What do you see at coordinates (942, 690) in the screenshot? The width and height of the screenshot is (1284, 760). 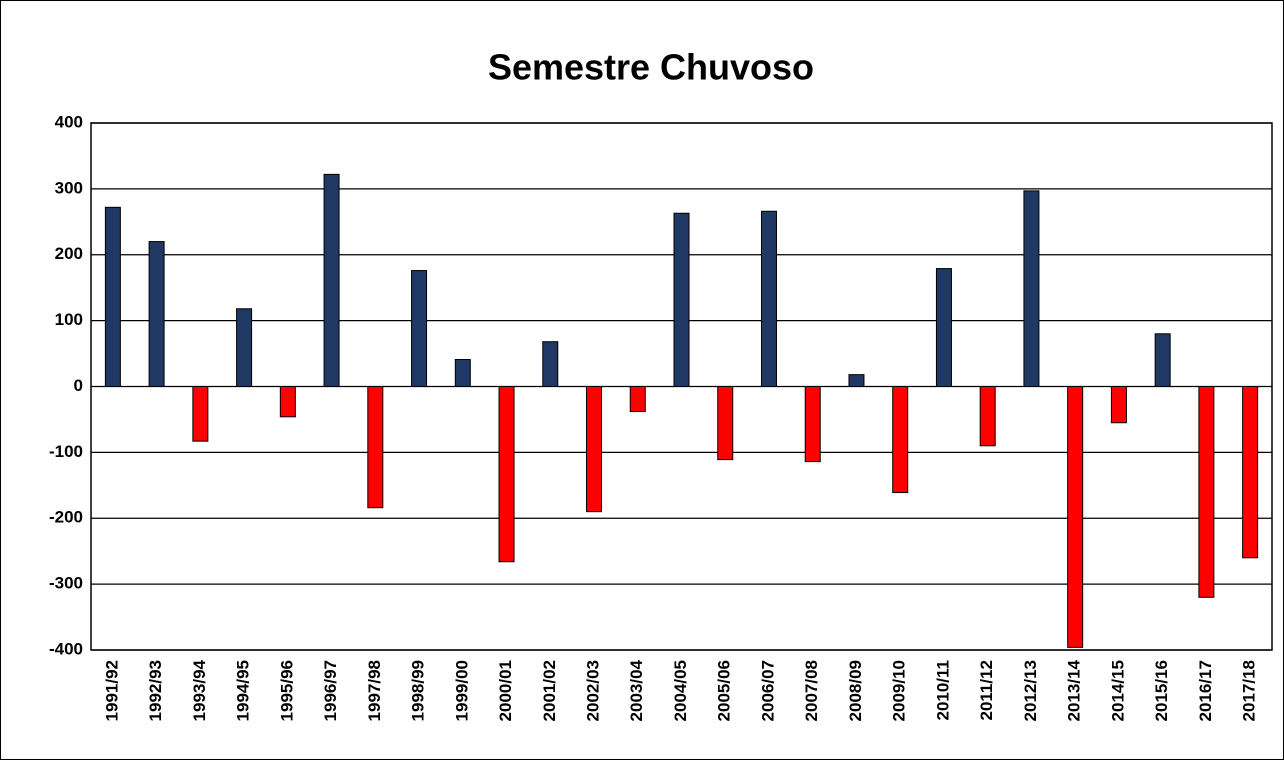 I see `x-tick-label: 2010/11` at bounding box center [942, 690].